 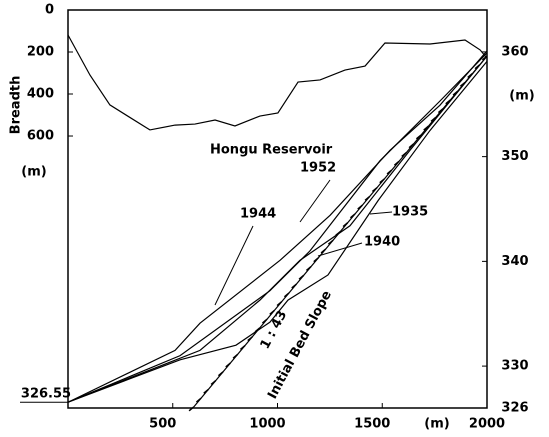 What do you see at coordinates (410, 212) in the screenshot?
I see `annotation: 1935` at bounding box center [410, 212].